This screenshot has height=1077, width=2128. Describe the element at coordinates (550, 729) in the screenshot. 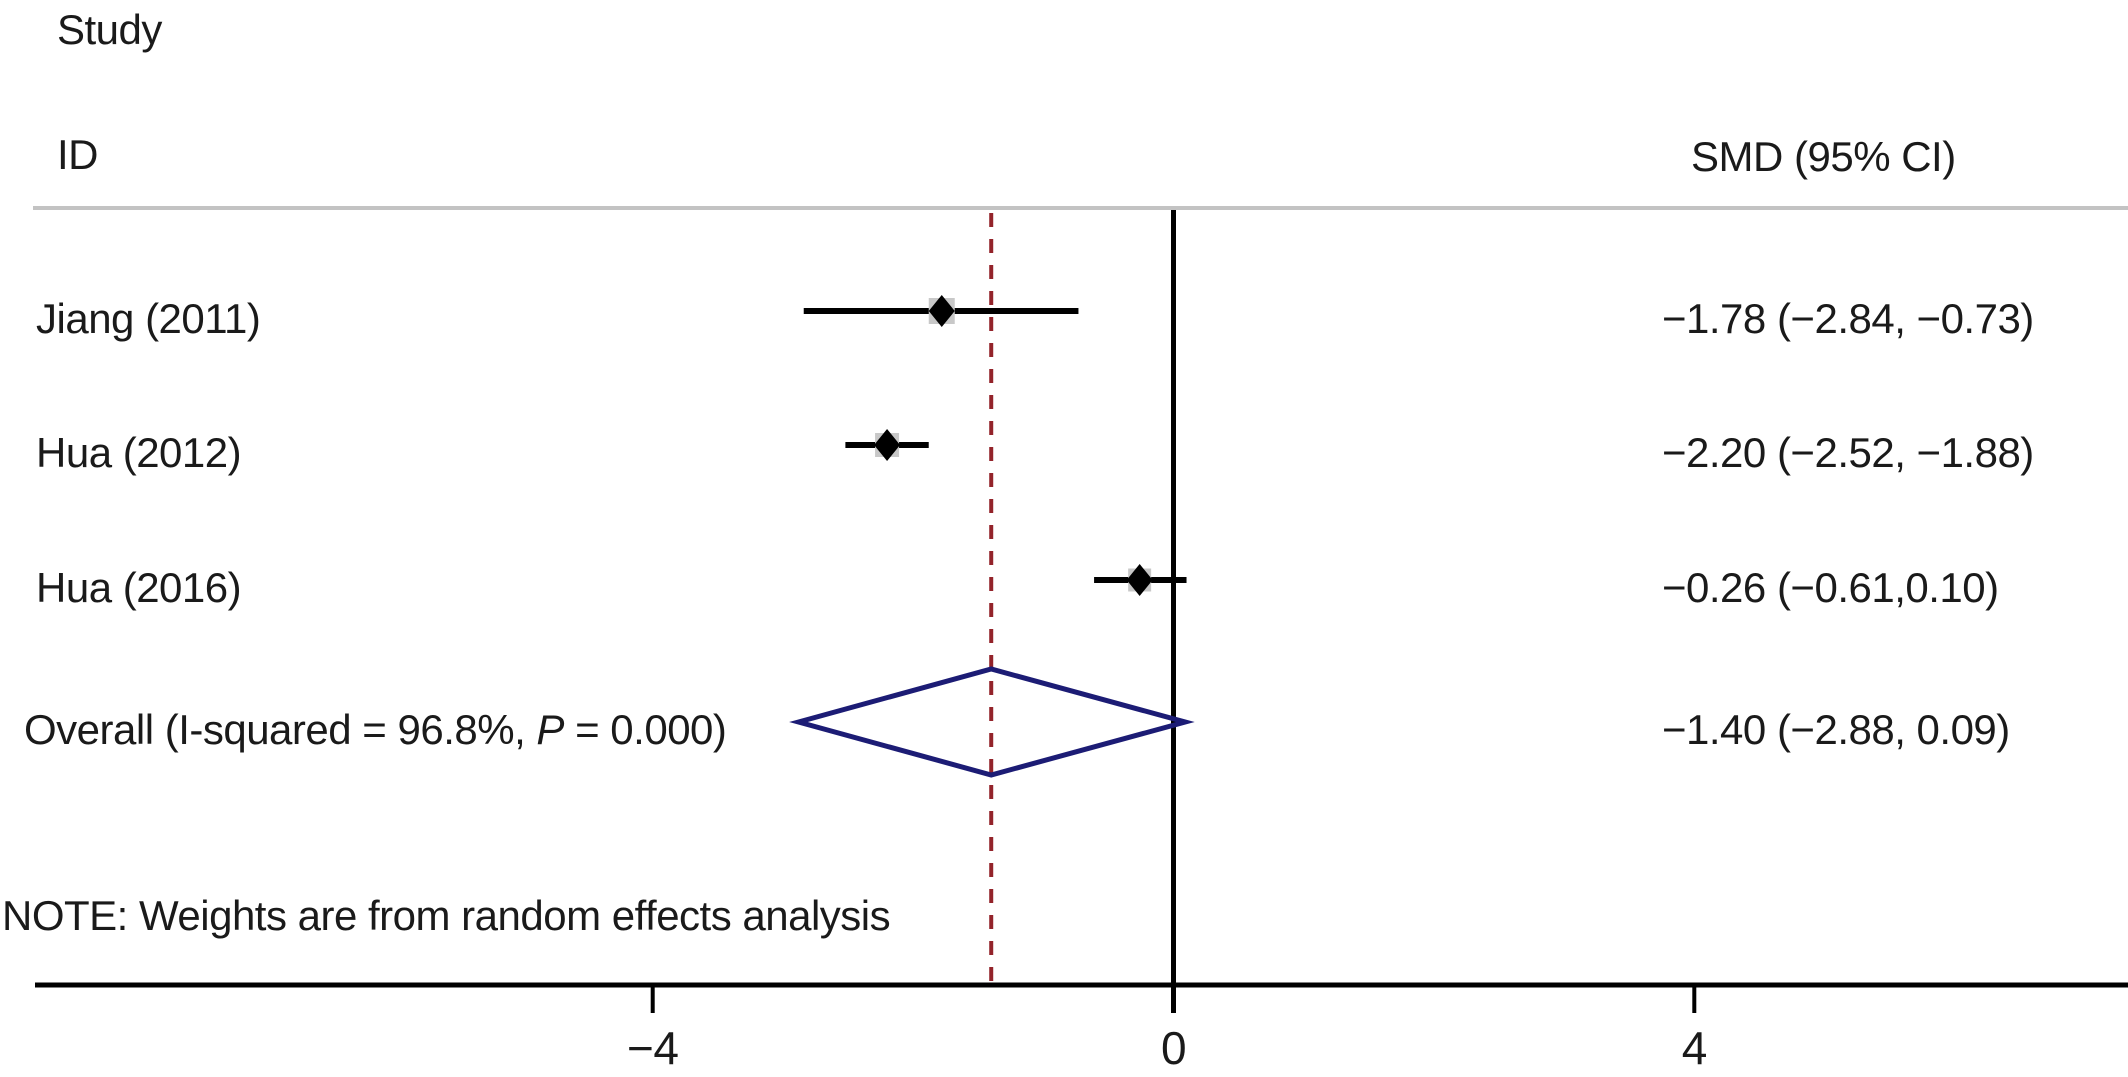

I see `overall-label-p: P` at that location.